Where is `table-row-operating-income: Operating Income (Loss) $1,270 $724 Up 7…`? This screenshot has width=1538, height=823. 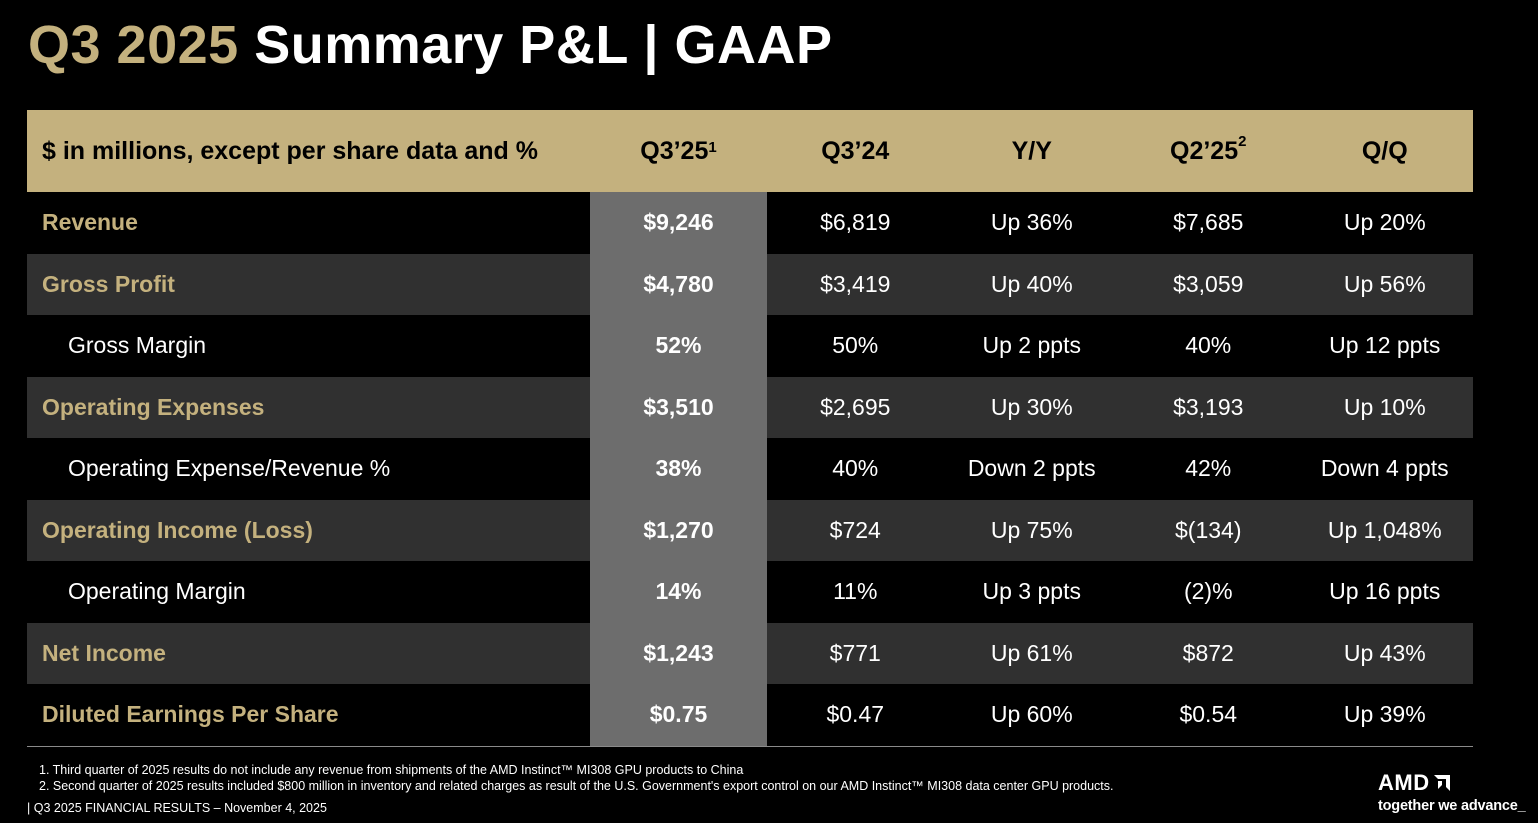 table-row-operating-income: Operating Income (Loss) $1,270 $724 Up 7… is located at coordinates (750, 530).